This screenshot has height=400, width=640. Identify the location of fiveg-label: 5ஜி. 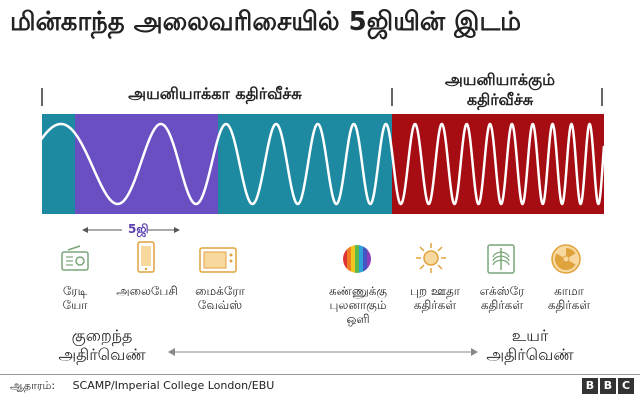
(138, 229).